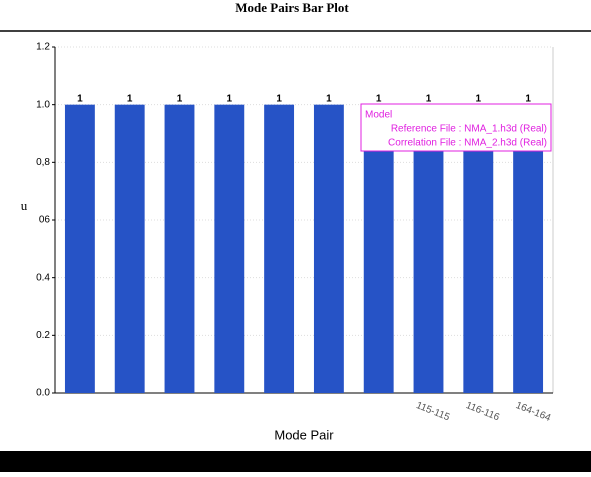  What do you see at coordinates (295, 461) in the screenshot?
I see `footer-bar` at bounding box center [295, 461].